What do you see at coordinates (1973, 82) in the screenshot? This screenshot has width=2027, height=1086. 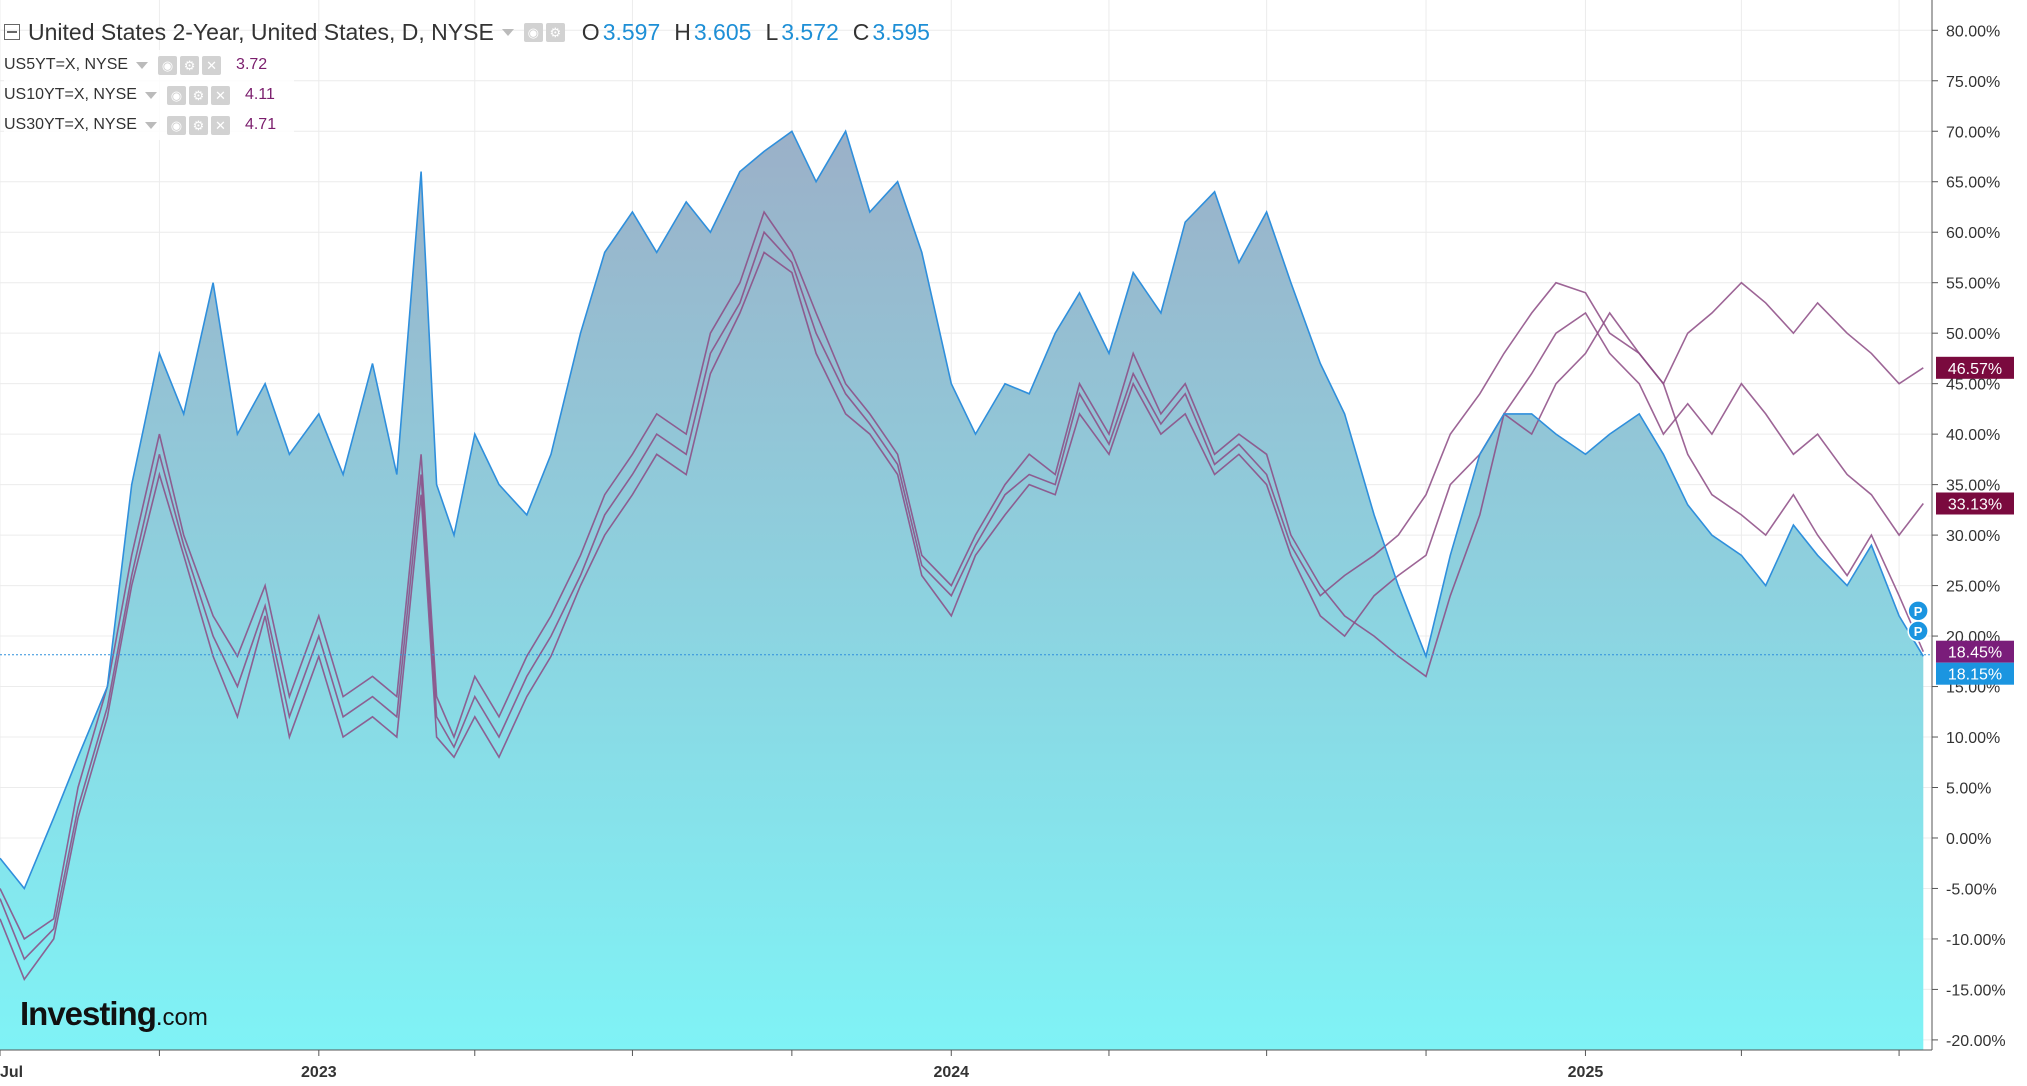 I see `y-tick-label: 75.00%` at bounding box center [1973, 82].